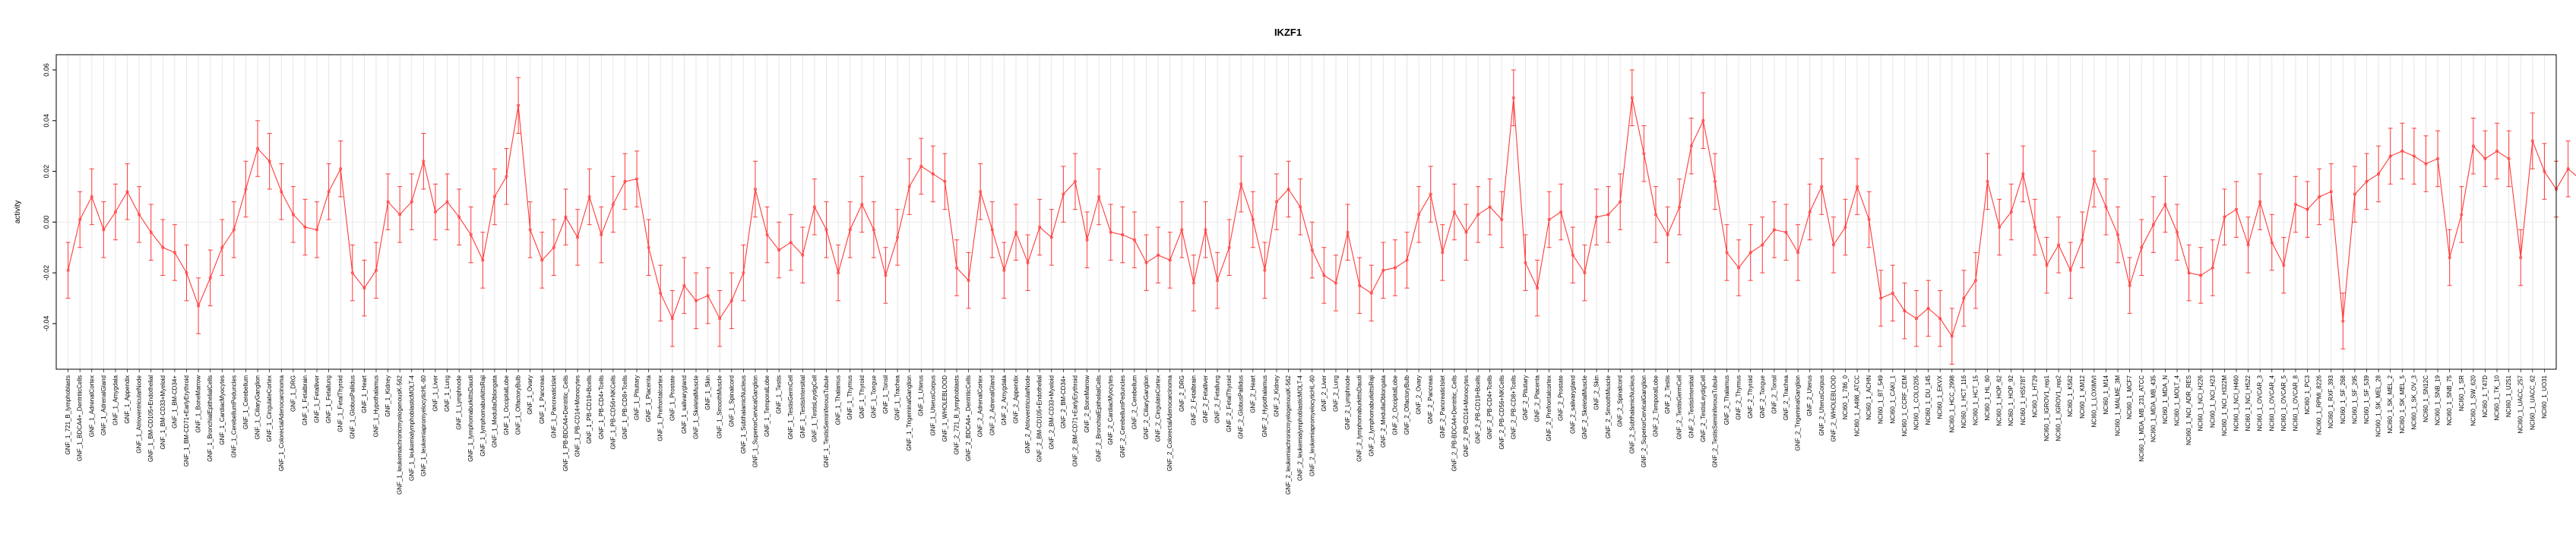  Describe the element at coordinates (1763, 396) in the screenshot. I see `x-tick-label: GNF_2_Tongue` at that location.